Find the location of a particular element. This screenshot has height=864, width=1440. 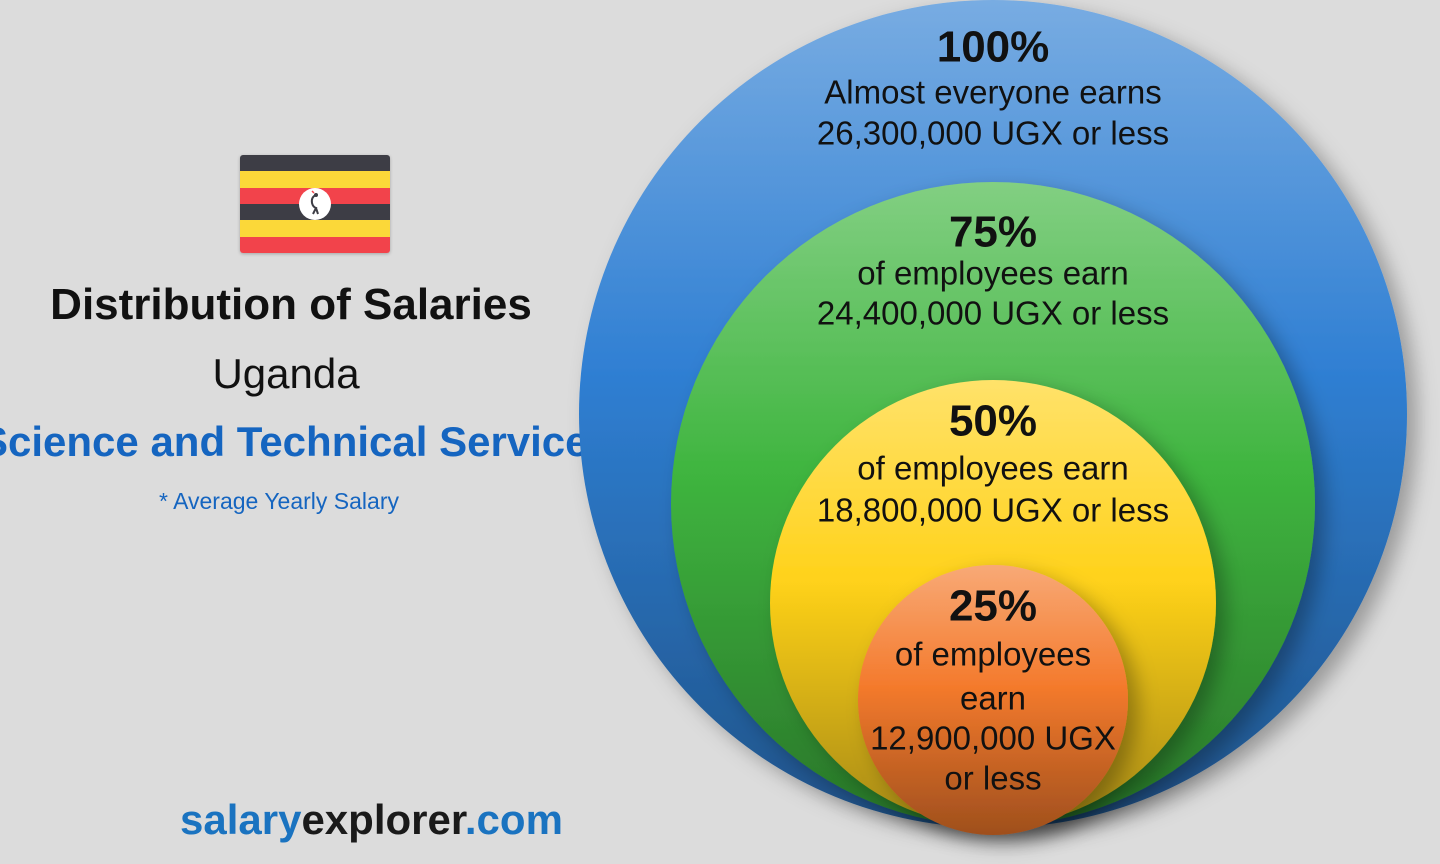

crane-emblem-icon is located at coordinates (315, 204).